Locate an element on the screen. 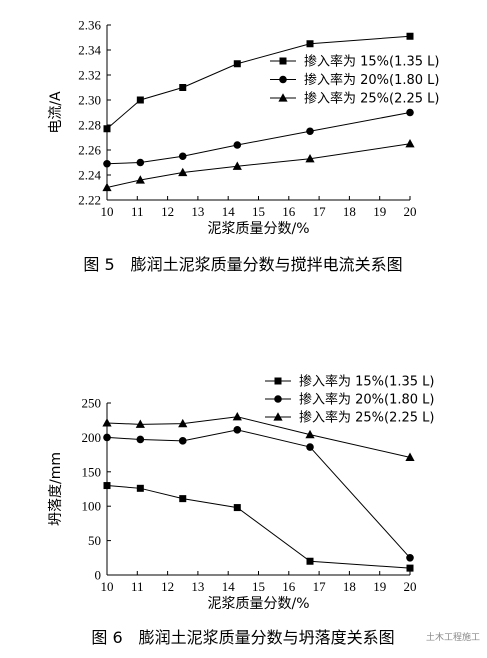 The height and width of the screenshot is (658, 487). chart1-y-axis-title: 电流/A is located at coordinates (56, 112).